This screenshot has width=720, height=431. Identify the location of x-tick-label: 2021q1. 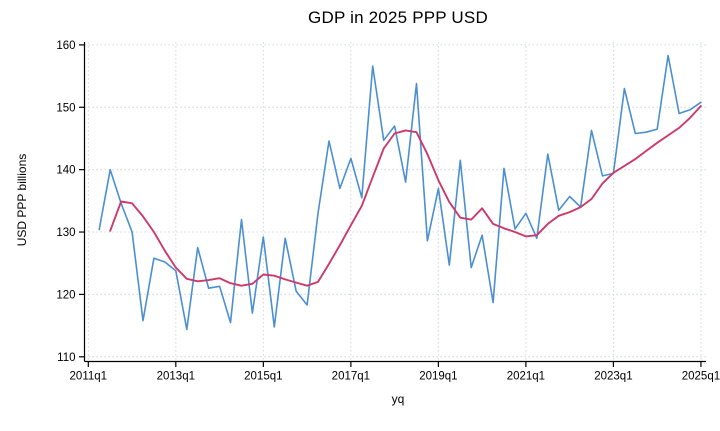
(526, 377).